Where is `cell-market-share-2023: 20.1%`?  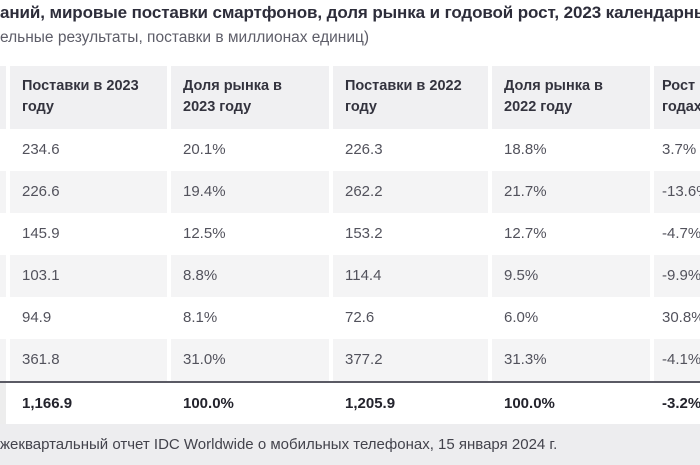 cell-market-share-2023: 20.1% is located at coordinates (250, 150).